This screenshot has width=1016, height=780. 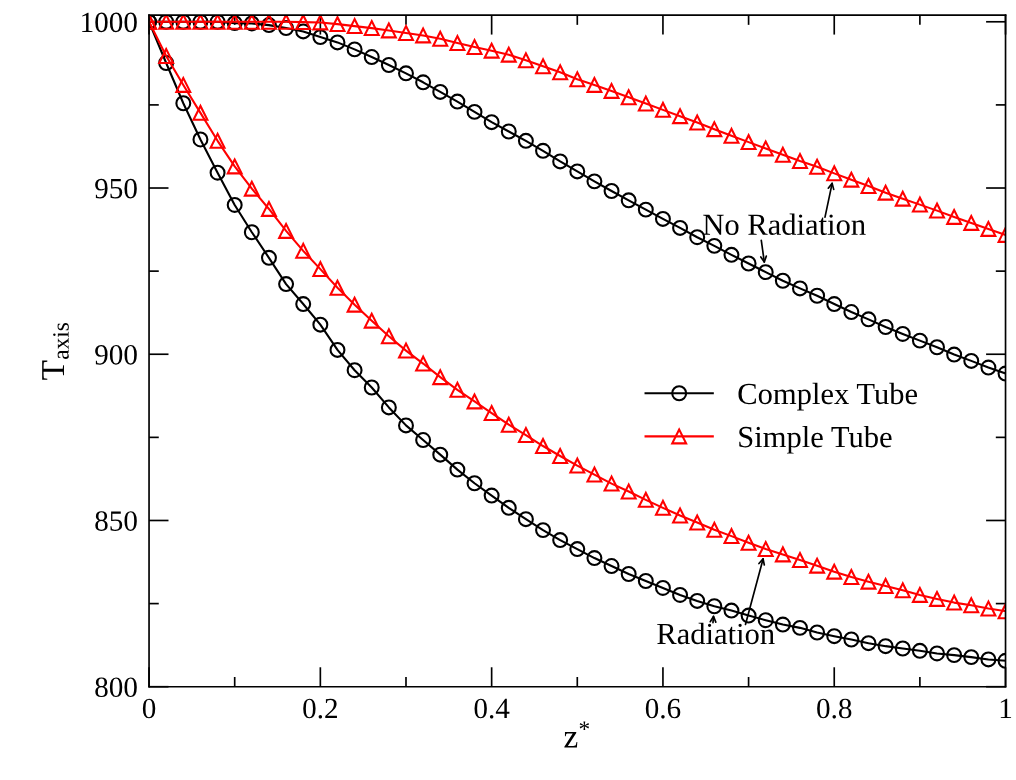 I want to click on y-tick-label: 1000, so click(x=109, y=22).